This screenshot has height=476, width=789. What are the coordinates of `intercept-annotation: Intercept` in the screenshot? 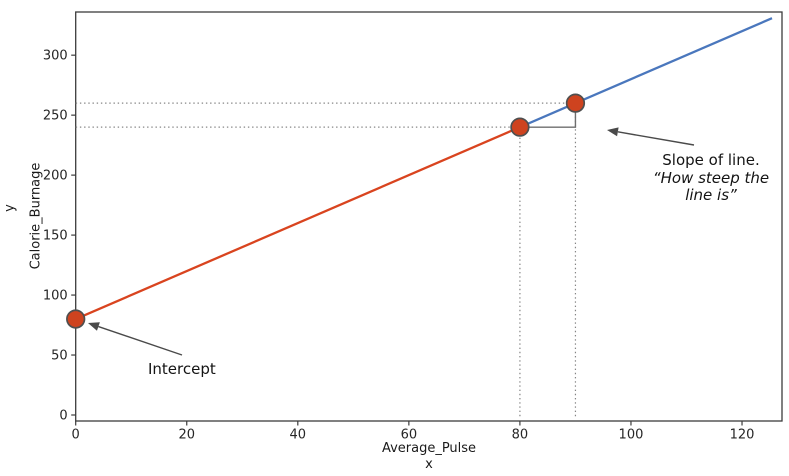 It's located at (182, 369).